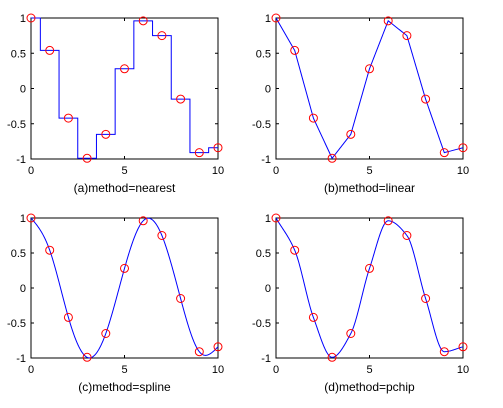  Describe the element at coordinates (125, 188) in the screenshot. I see `subplot-title: (a)method=nearest` at that location.